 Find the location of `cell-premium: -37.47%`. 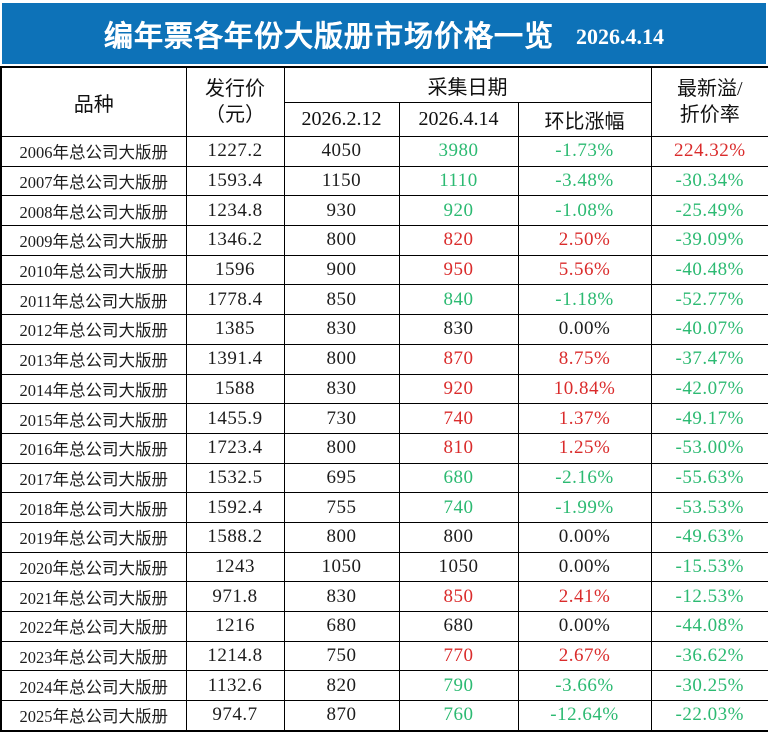

cell-premium: -37.47% is located at coordinates (709, 359).